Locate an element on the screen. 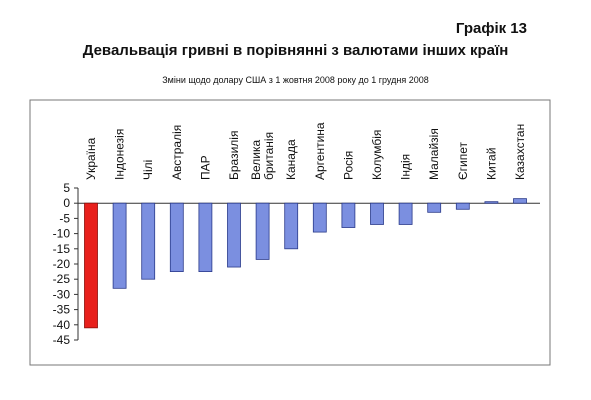  y-tick-label: -45 is located at coordinates (62, 340).